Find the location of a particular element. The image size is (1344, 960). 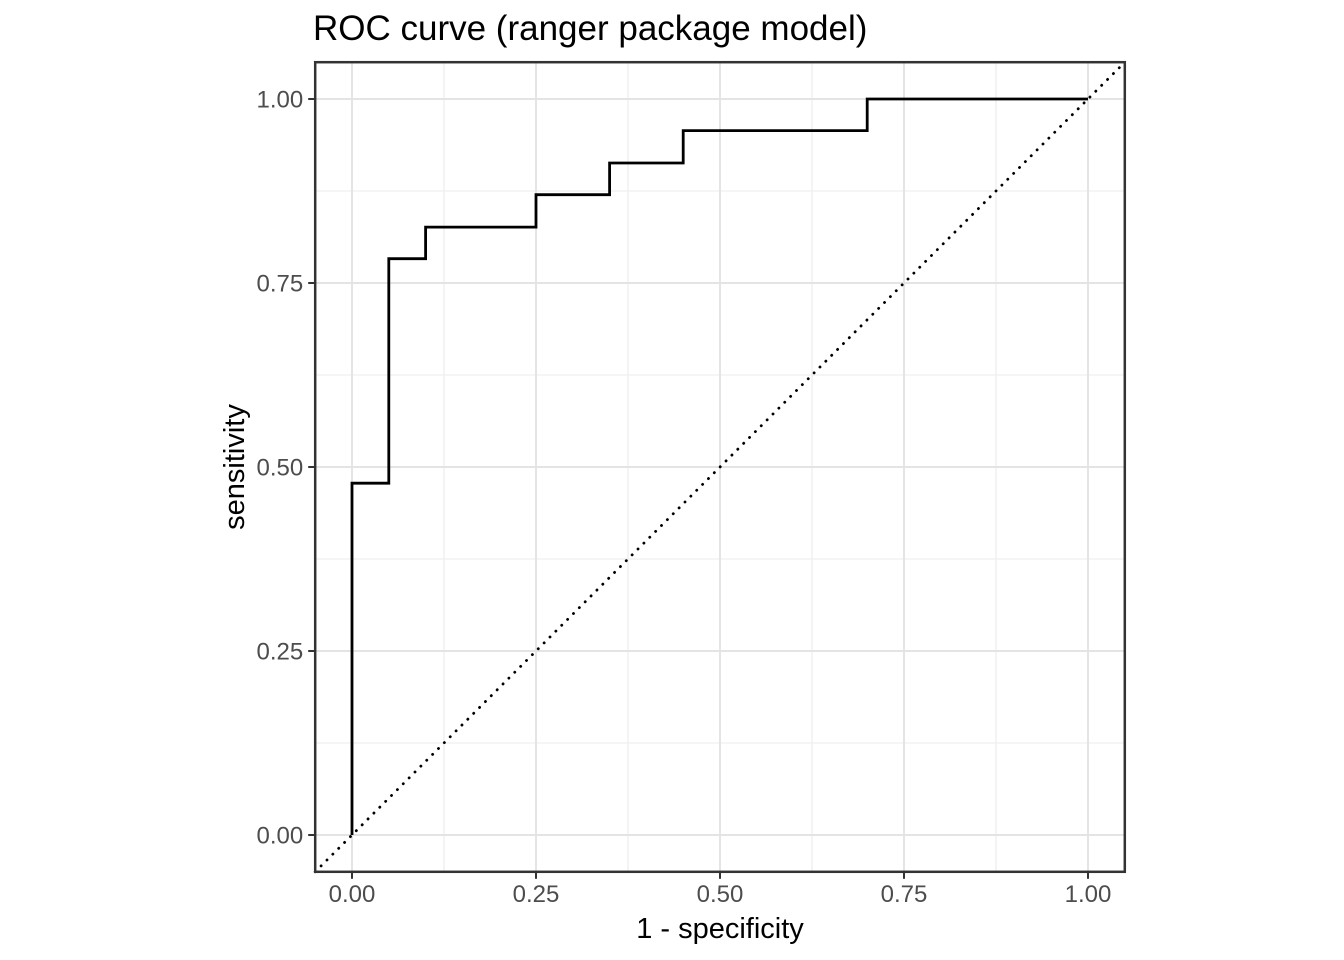

x-tick-label: 0.00 is located at coordinates (352, 894).